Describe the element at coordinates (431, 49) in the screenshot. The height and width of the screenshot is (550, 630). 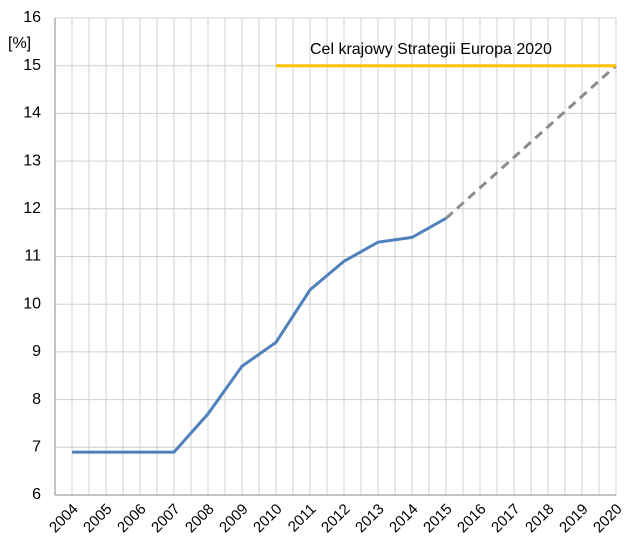
I see `annotation: Cel krajowy Strategii Europa 2020` at that location.